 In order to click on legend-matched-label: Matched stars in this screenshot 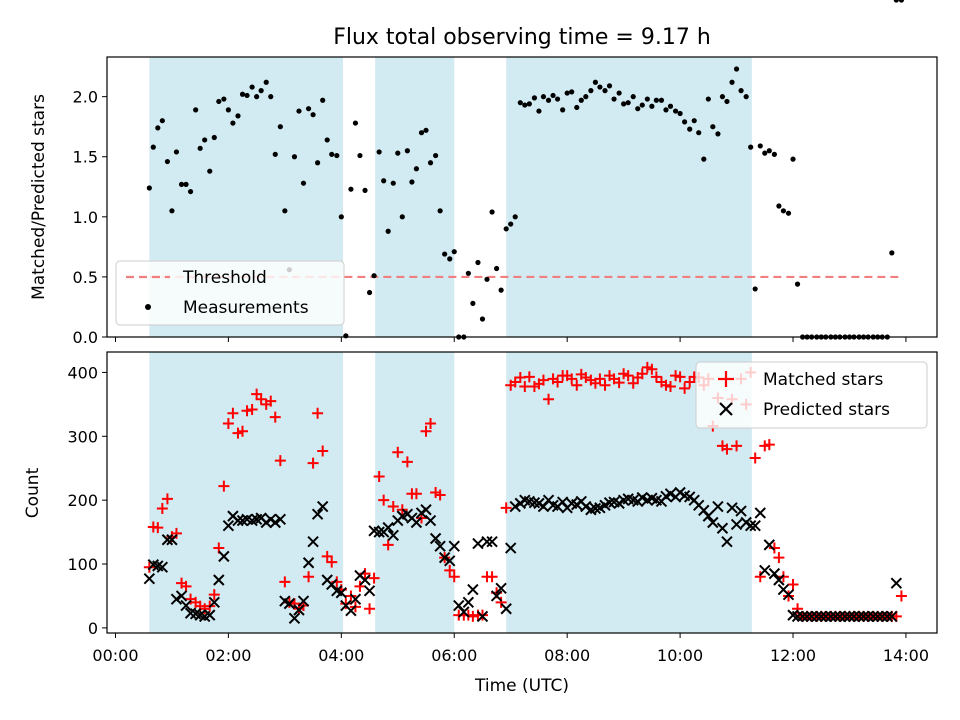, I will do `click(823, 380)`.